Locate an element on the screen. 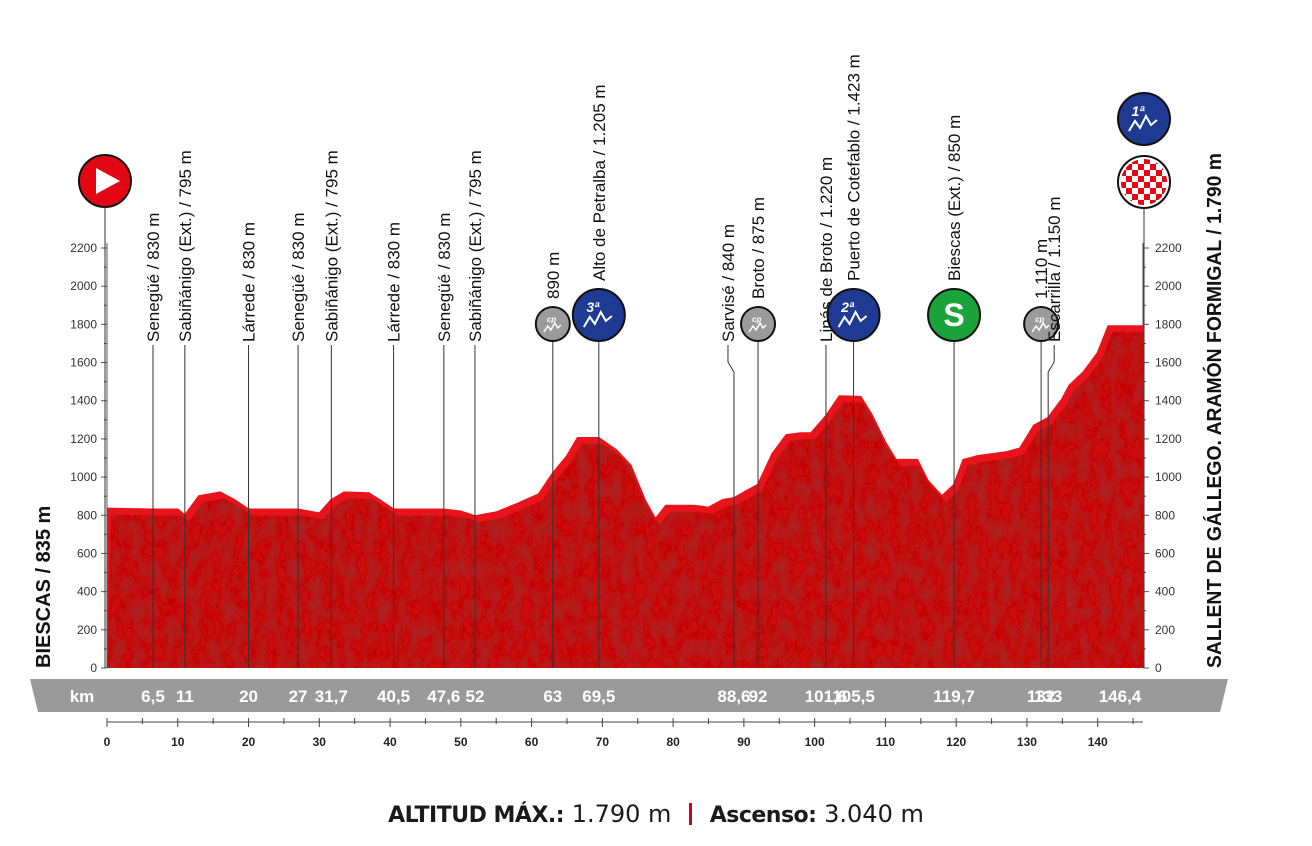 This screenshot has width=1312, height=846. y-tick-label-left: 1200 is located at coordinates (83, 439).